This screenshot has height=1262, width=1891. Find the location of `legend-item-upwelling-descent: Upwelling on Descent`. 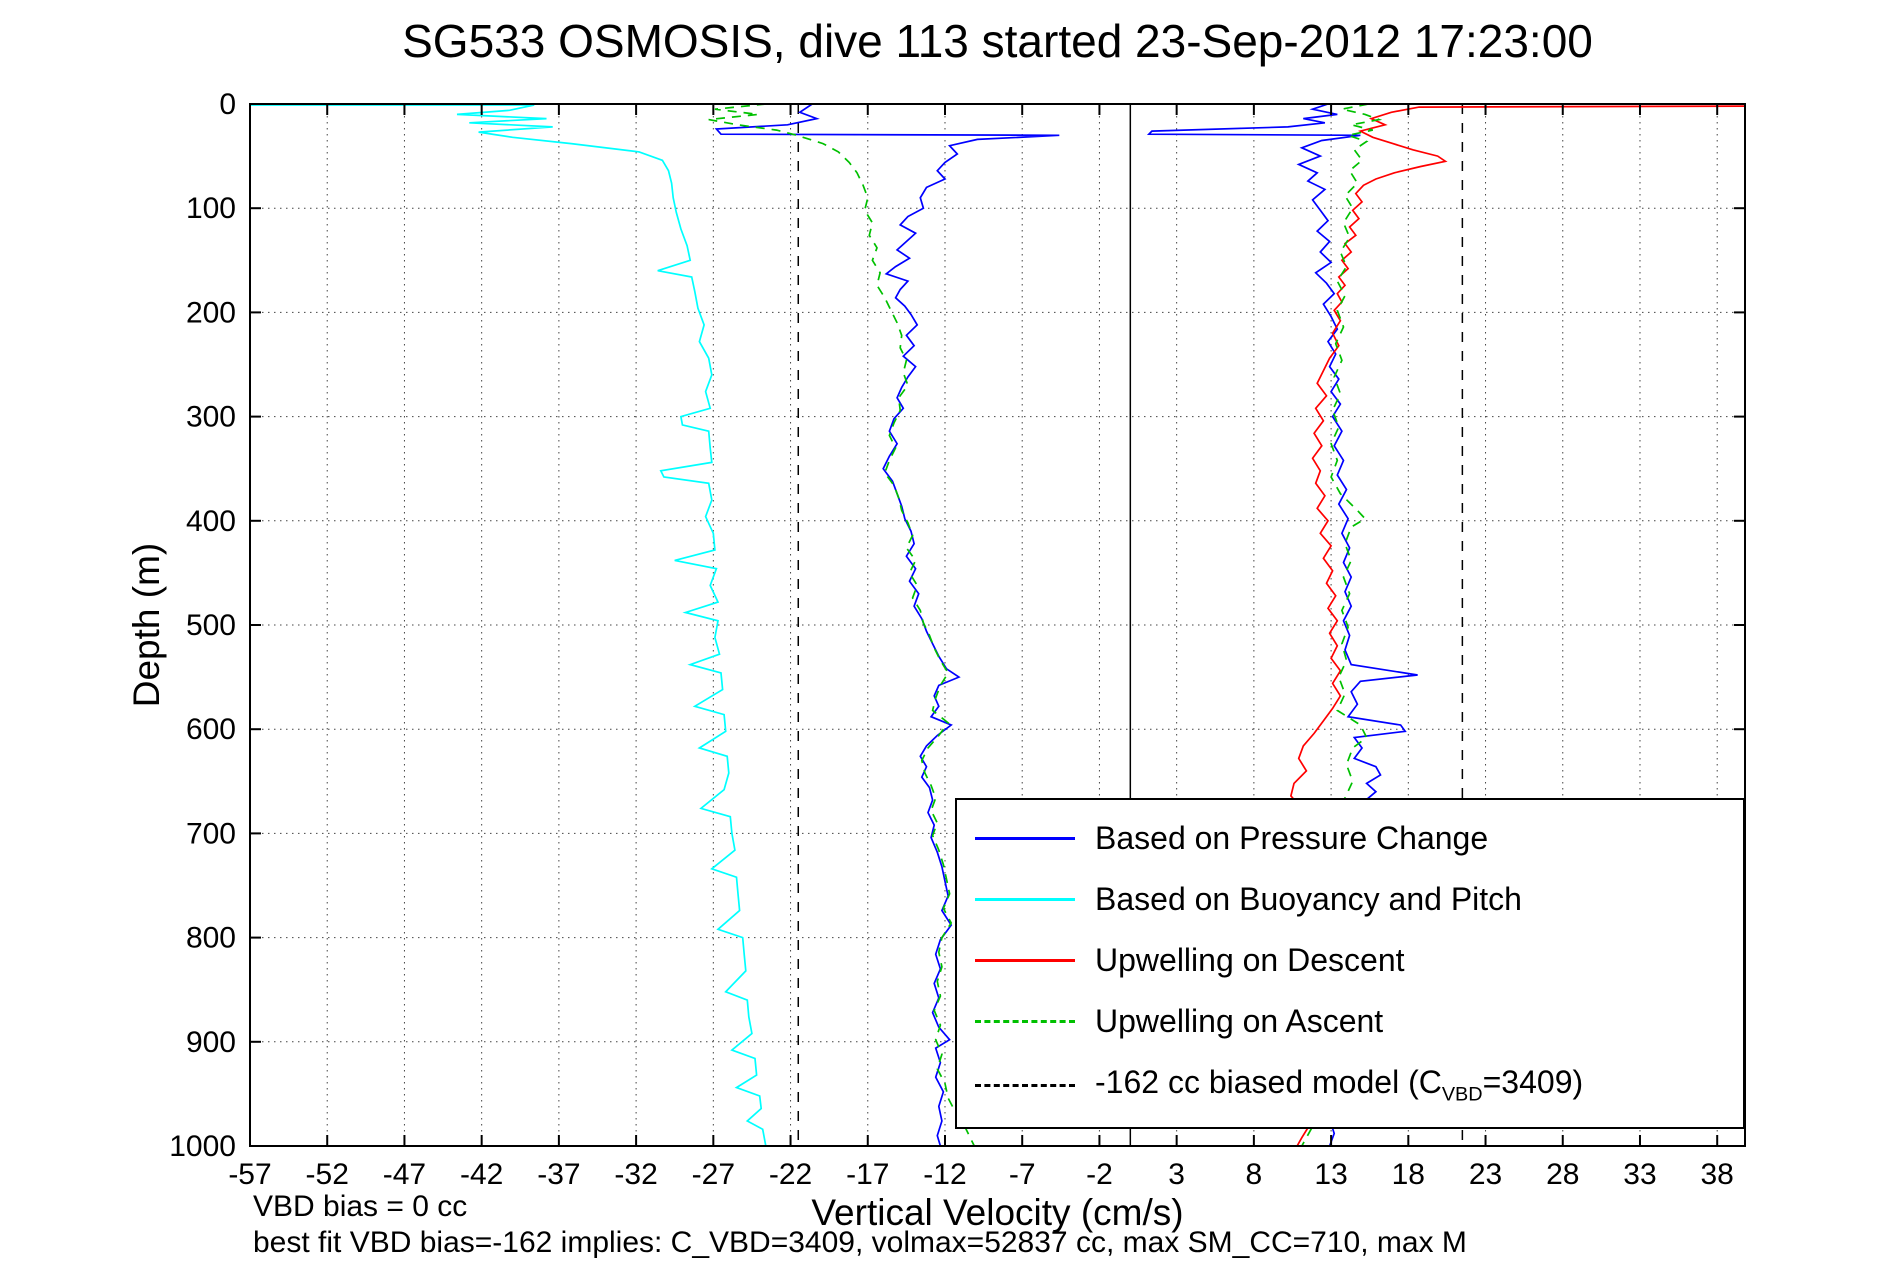

legend-item-upwelling-descent: Upwelling on Descent is located at coordinates (1355, 960).